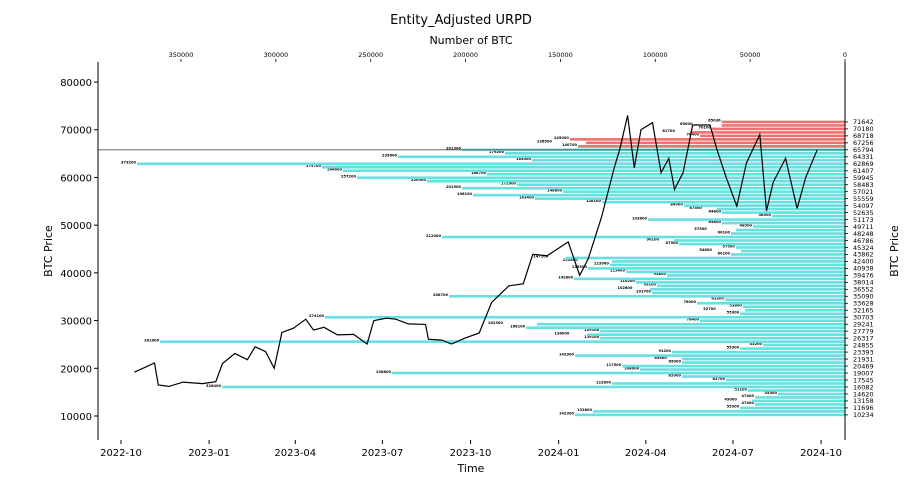  What do you see at coordinates (863, 220) in the screenshot?
I see `right-y-tick-label: 51173` at bounding box center [863, 220].